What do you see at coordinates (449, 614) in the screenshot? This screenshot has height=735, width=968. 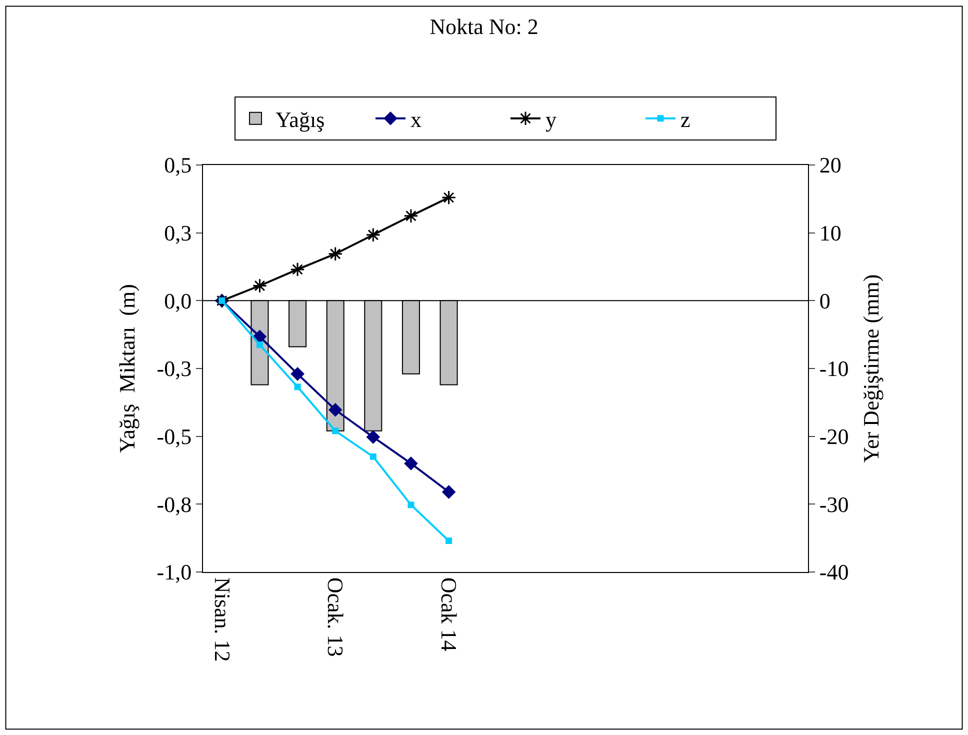 I see `x-tick-label: Ocak 14` at bounding box center [449, 614].